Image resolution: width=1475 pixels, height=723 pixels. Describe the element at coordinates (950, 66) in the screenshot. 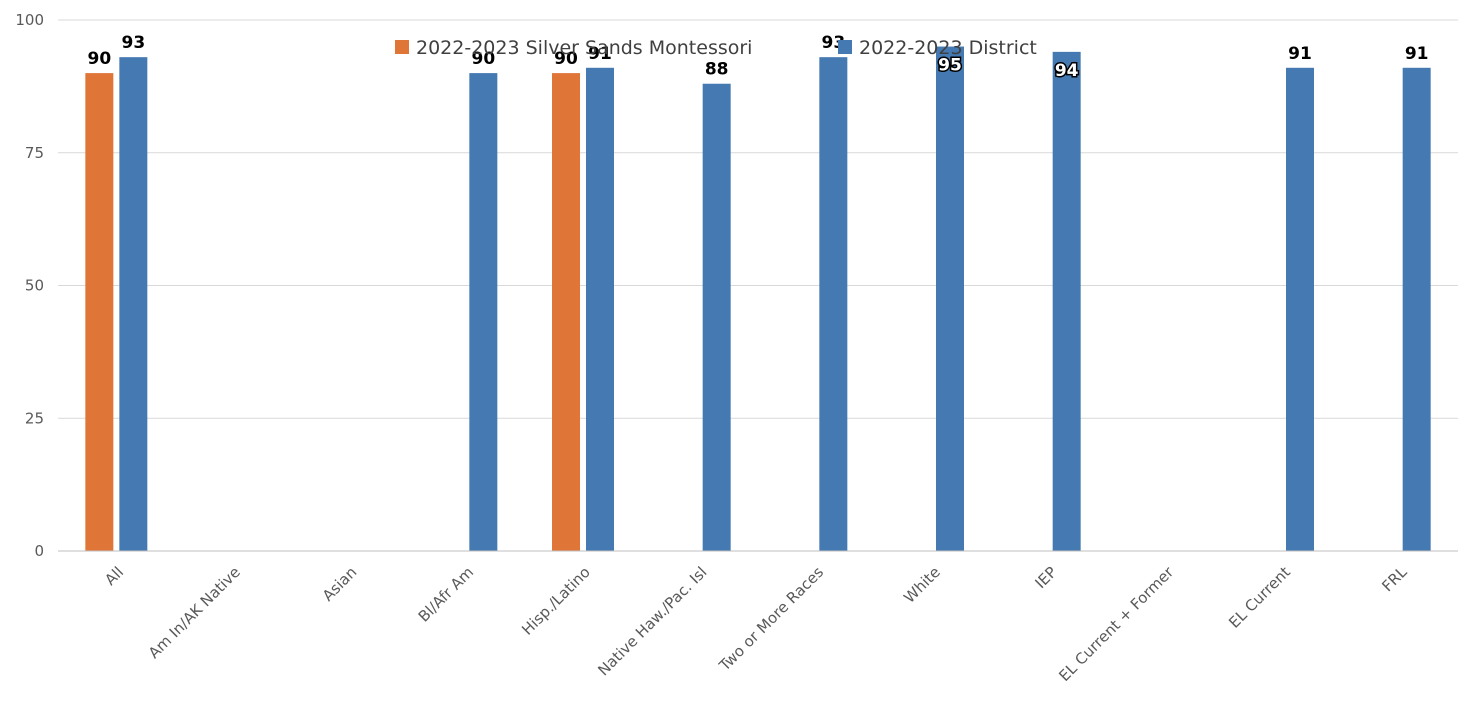

I see `data-label: 95` at that location.